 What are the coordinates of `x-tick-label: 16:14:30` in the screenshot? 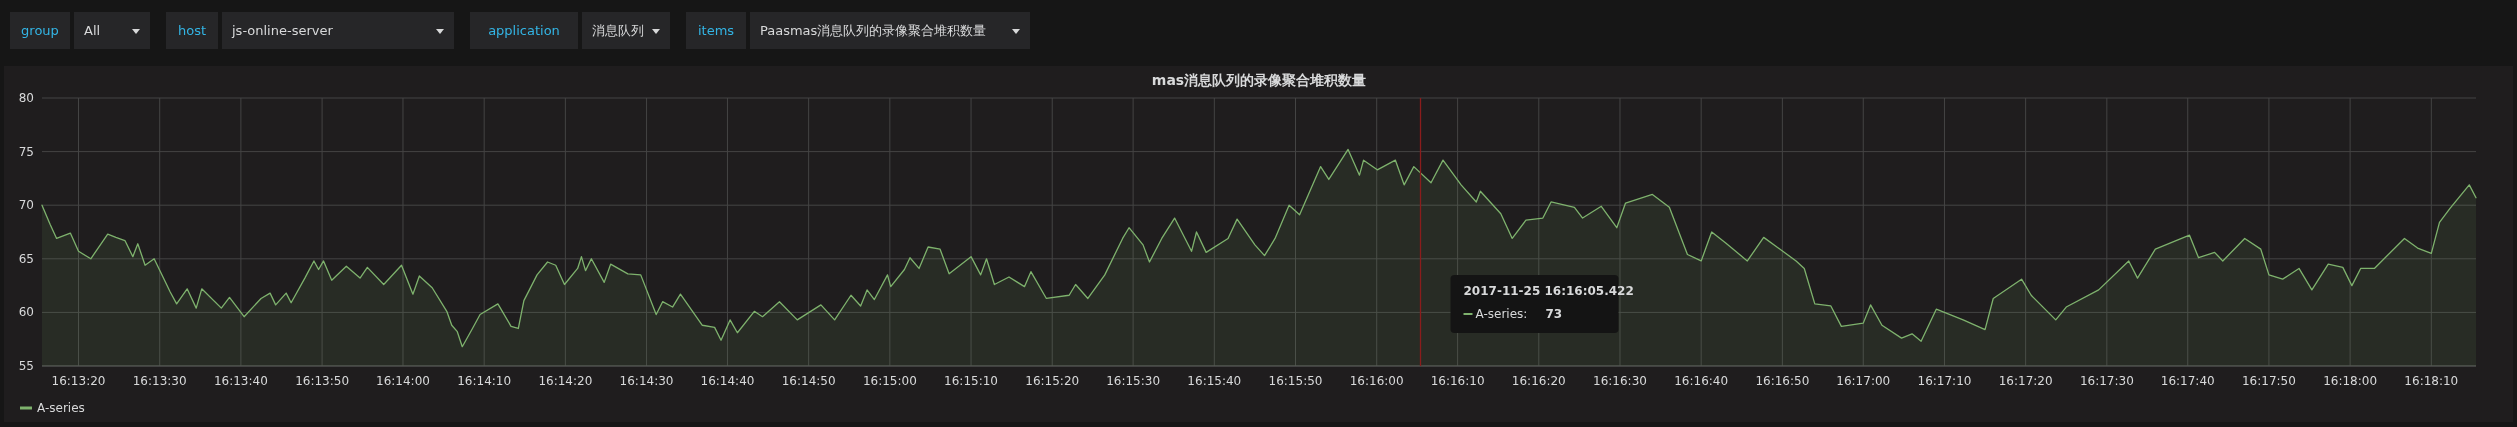 It's located at (646, 381).